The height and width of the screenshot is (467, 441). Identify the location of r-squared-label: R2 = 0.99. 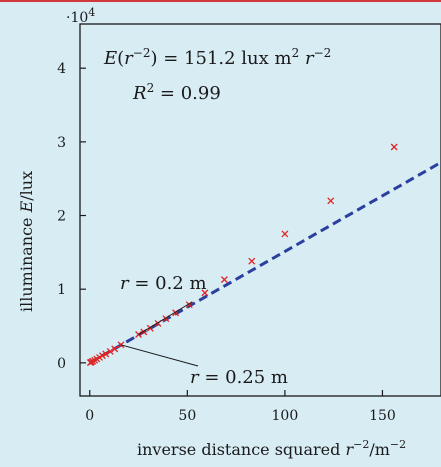
(176, 92).